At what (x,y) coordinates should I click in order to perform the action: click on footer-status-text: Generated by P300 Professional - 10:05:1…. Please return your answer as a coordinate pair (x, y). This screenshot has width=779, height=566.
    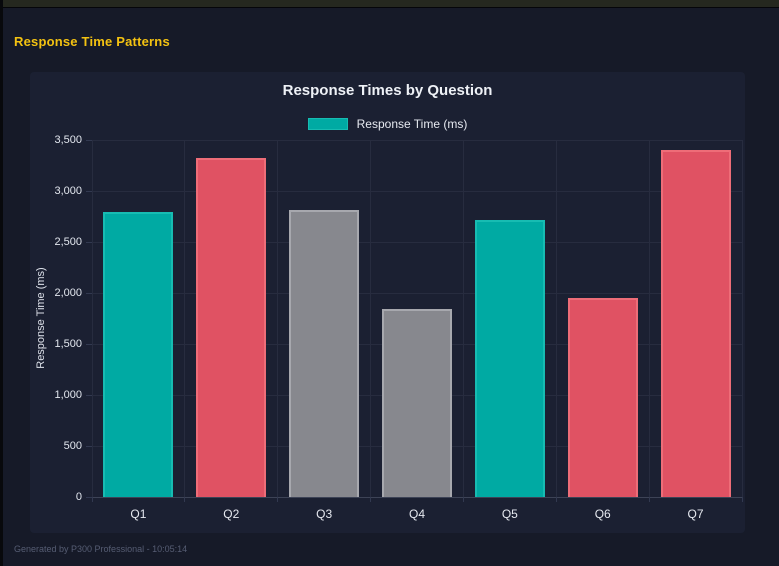
    Looking at the image, I should click on (101, 549).